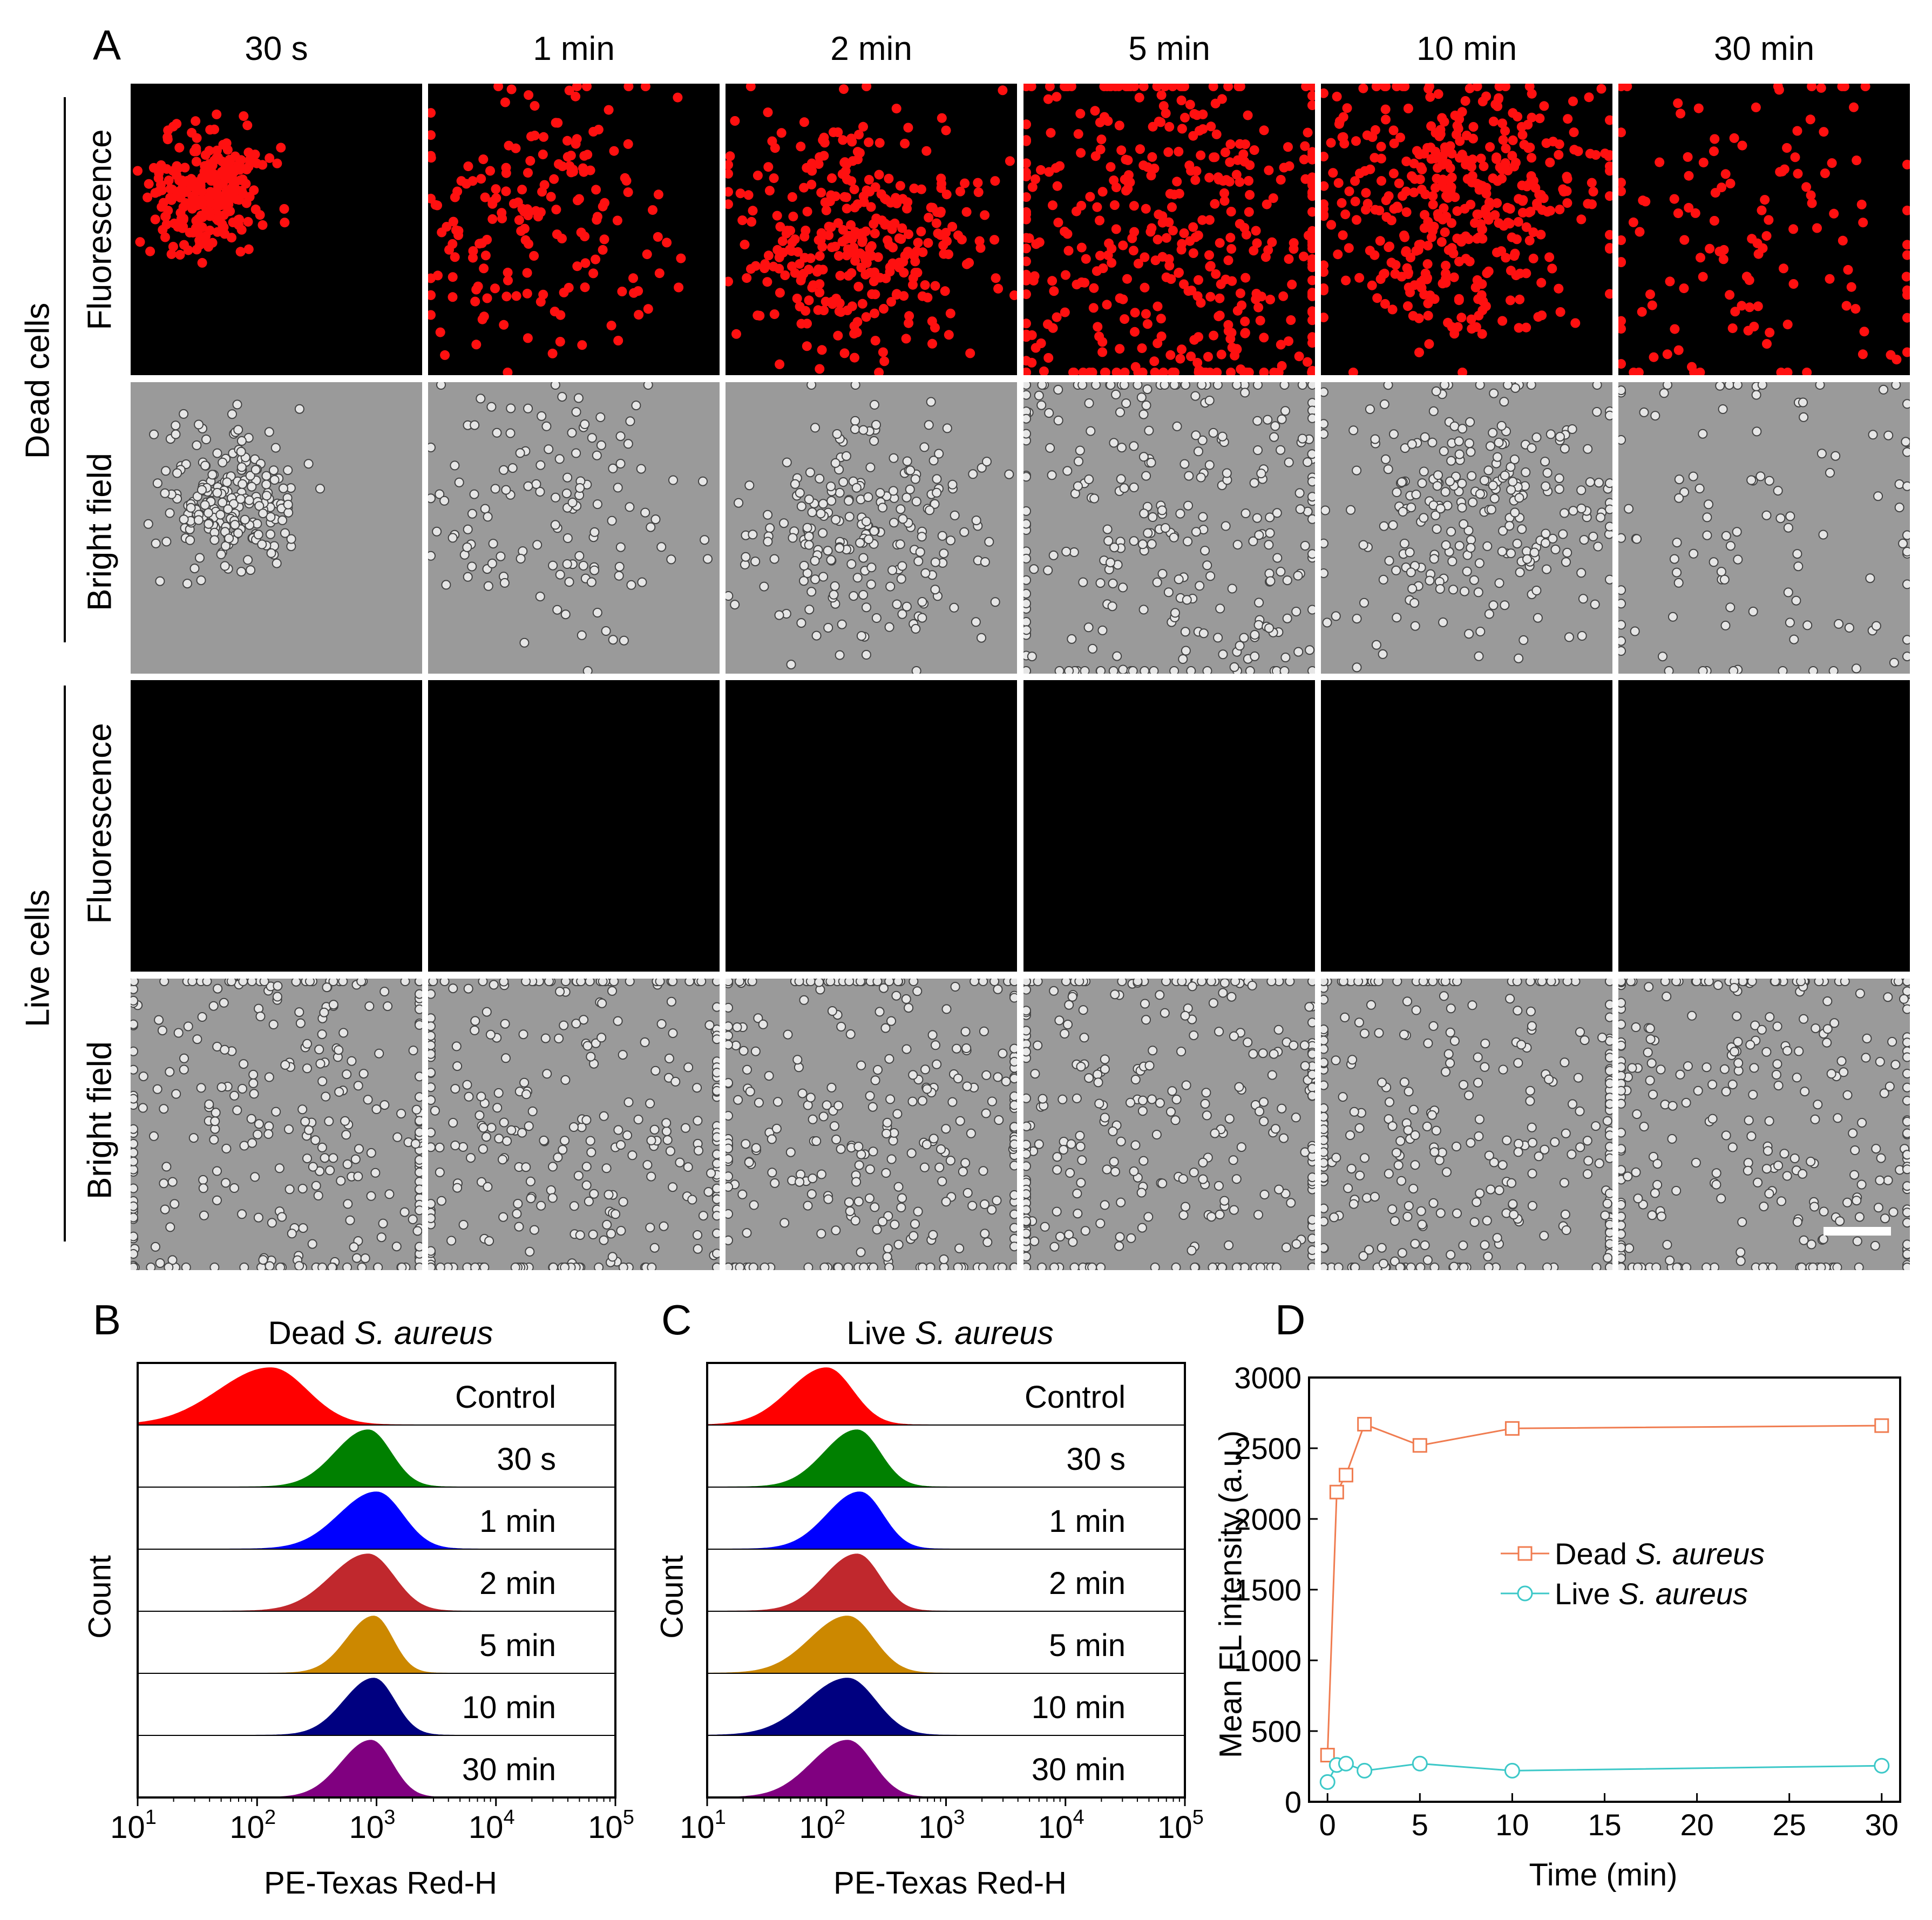  Describe the element at coordinates (107, 45) in the screenshot. I see `panel-label-a: A` at that location.